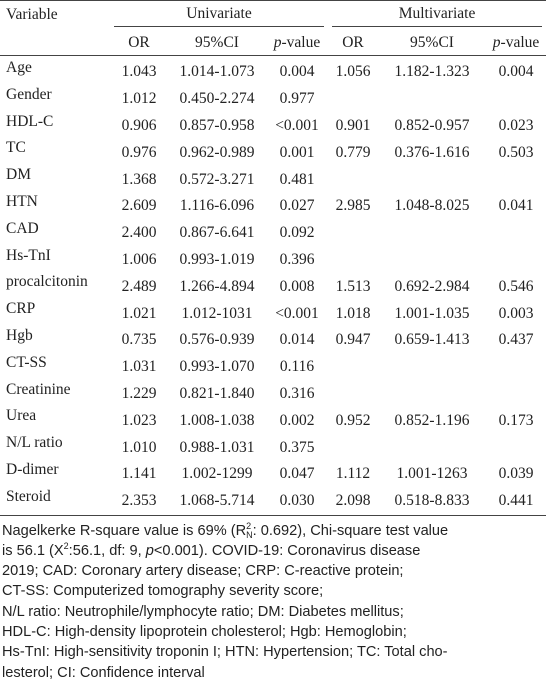 The image size is (546, 697). What do you see at coordinates (217, 72) in the screenshot?
I see `value-cell: 1.014-1.073` at bounding box center [217, 72].